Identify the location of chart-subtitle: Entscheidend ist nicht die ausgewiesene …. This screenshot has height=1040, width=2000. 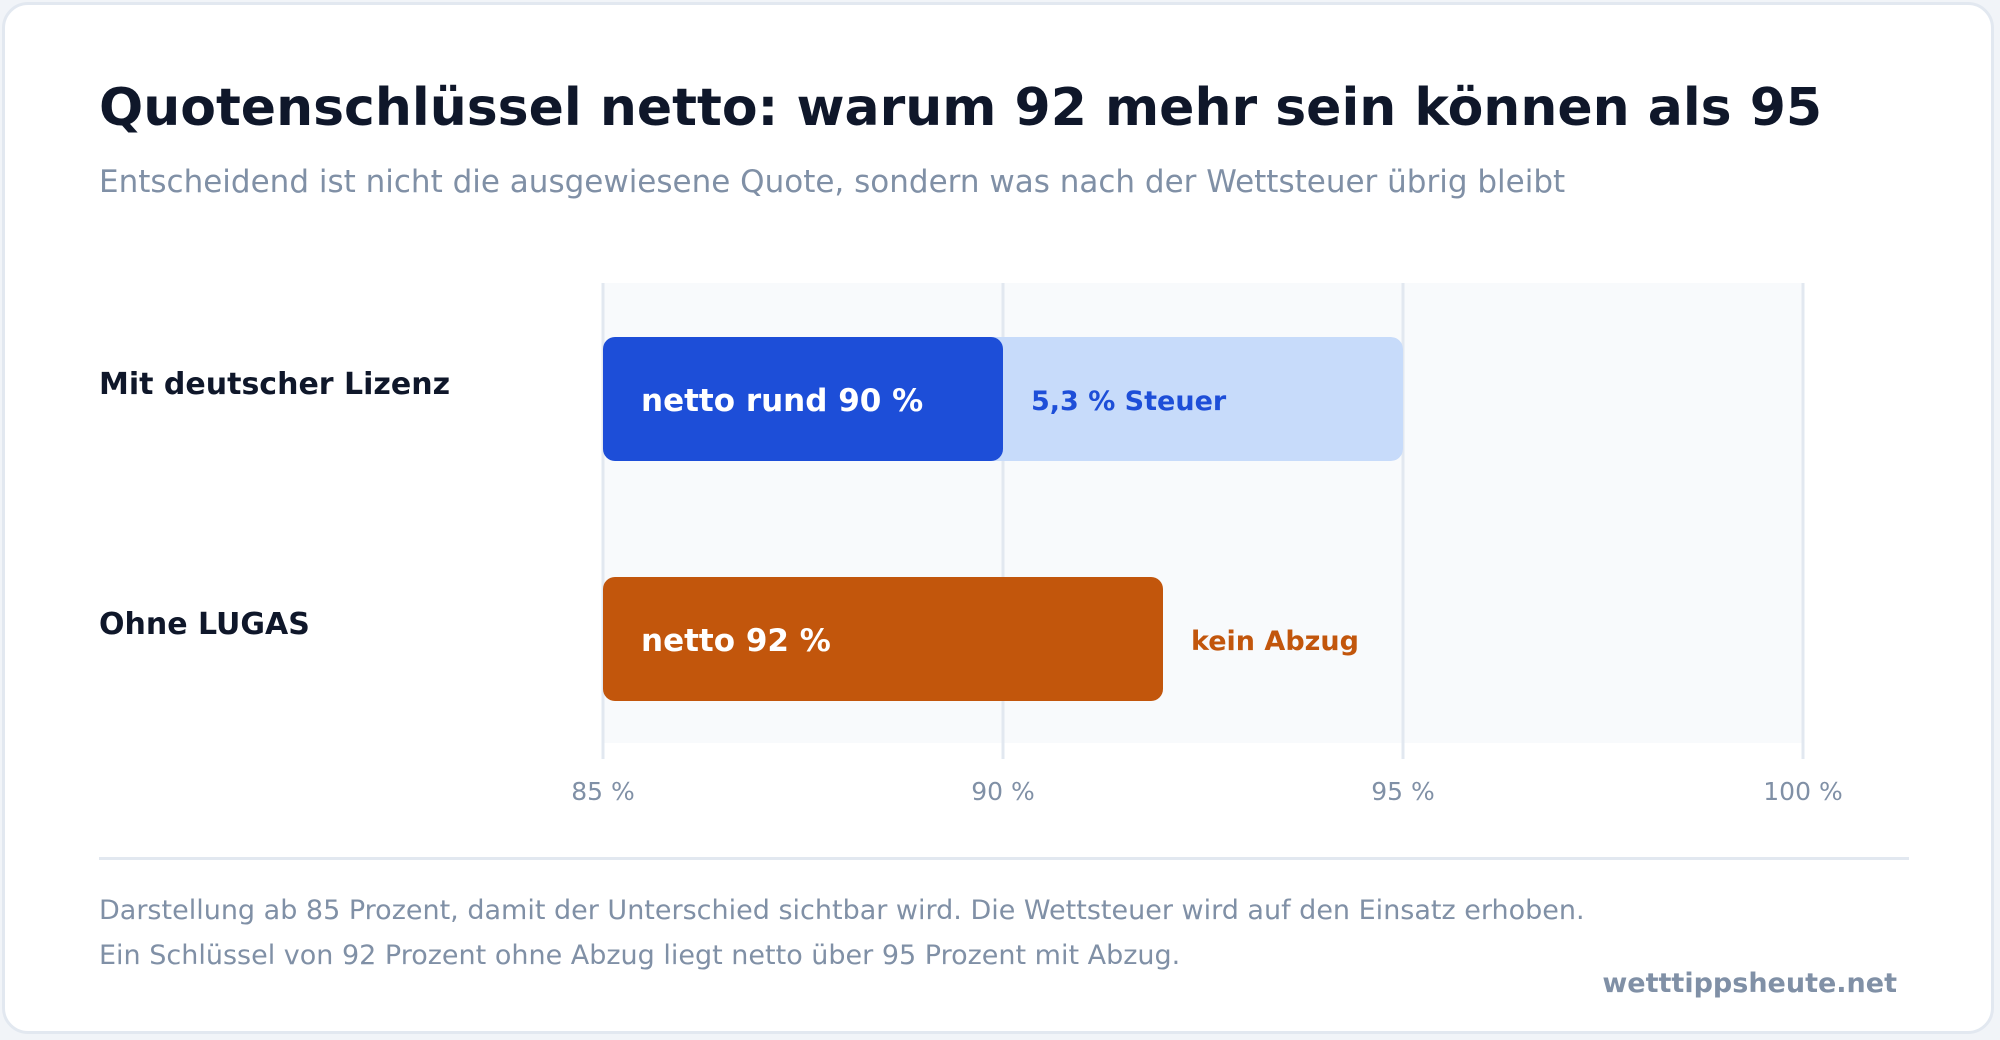
(832, 182).